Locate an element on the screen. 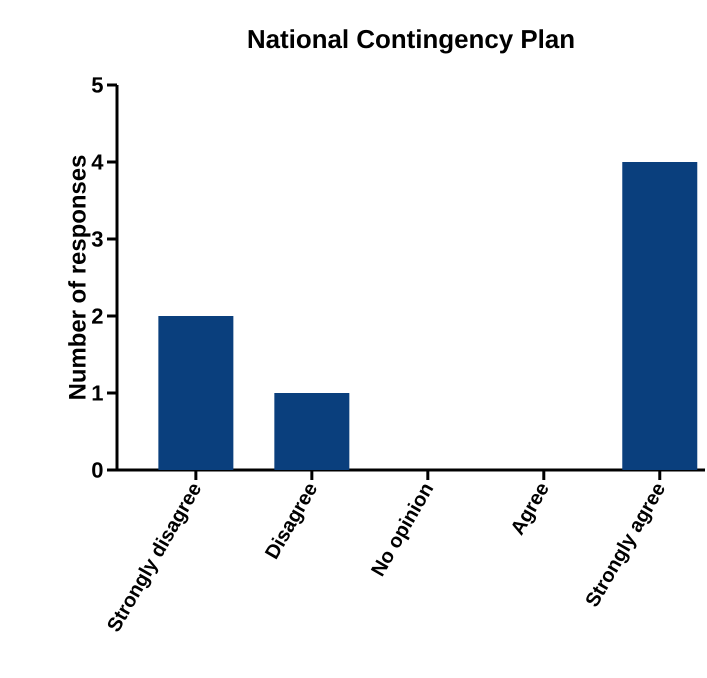  y-axis-title: Number of responses is located at coordinates (79, 277).